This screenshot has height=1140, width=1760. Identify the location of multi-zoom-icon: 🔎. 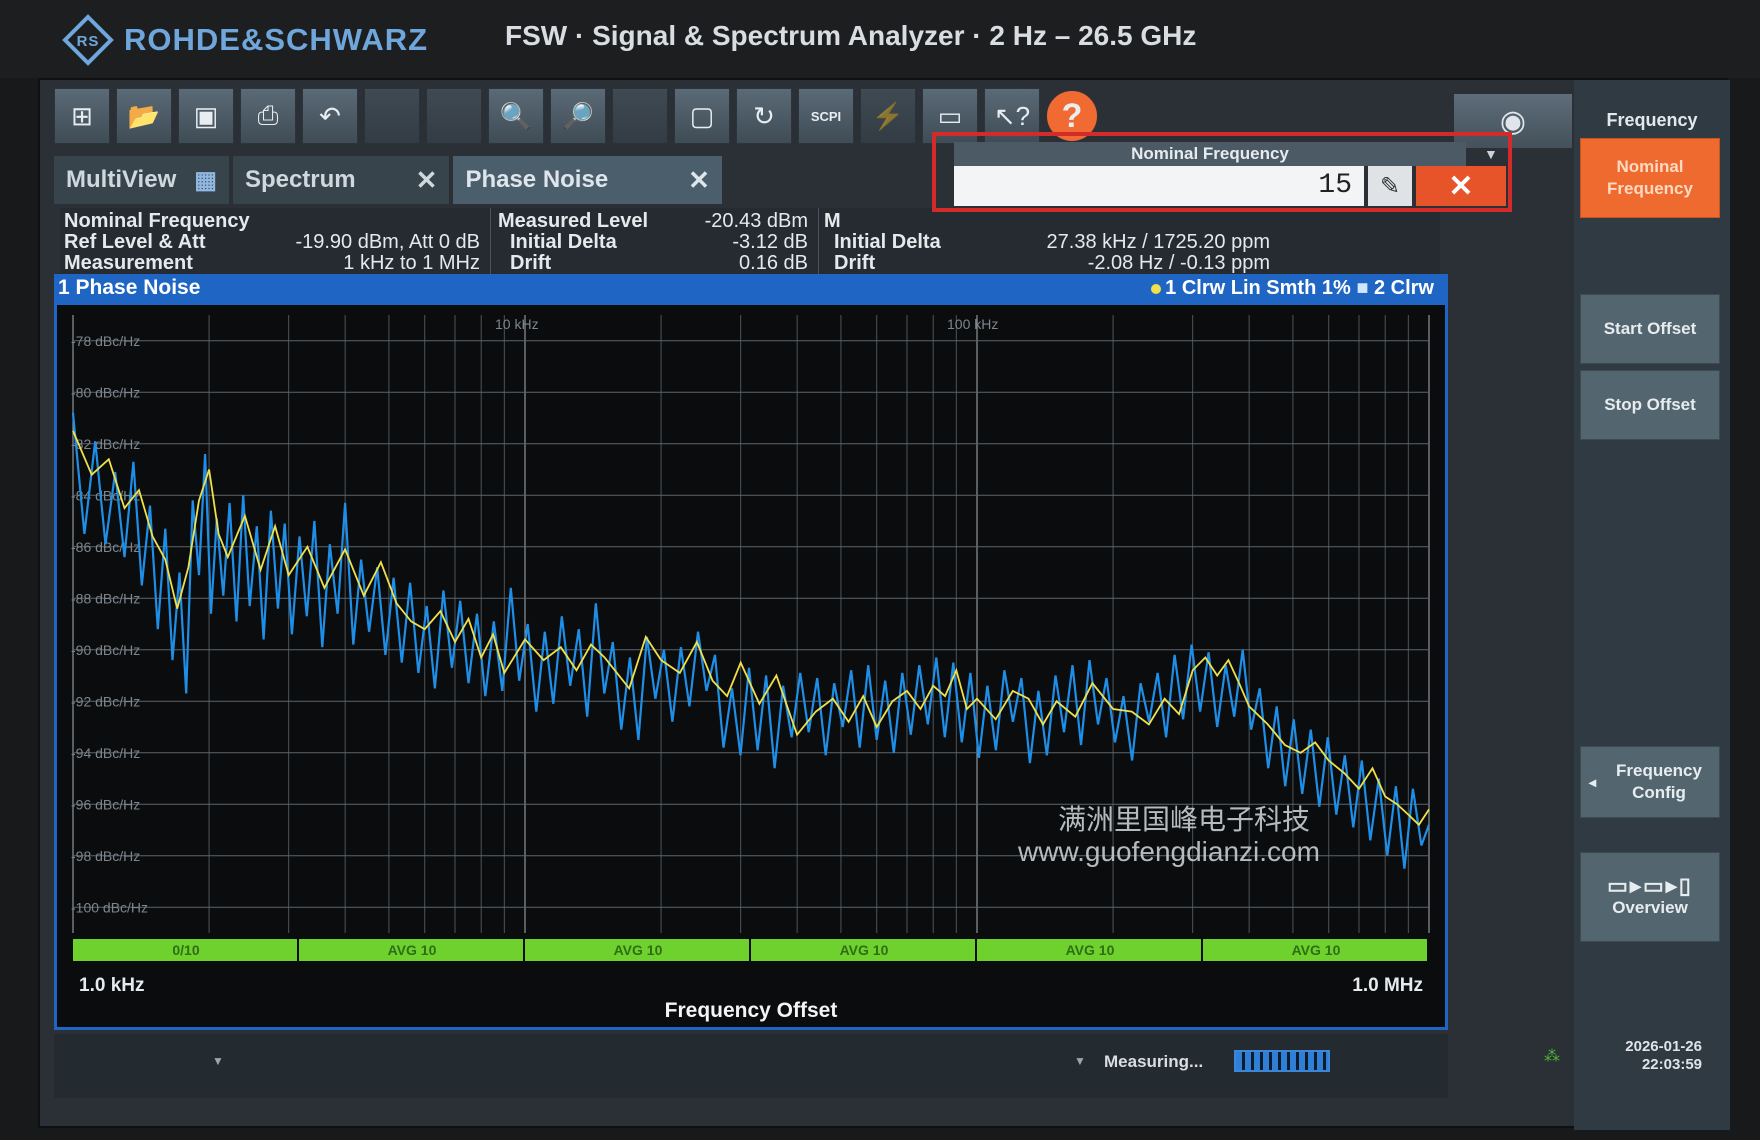
(578, 116).